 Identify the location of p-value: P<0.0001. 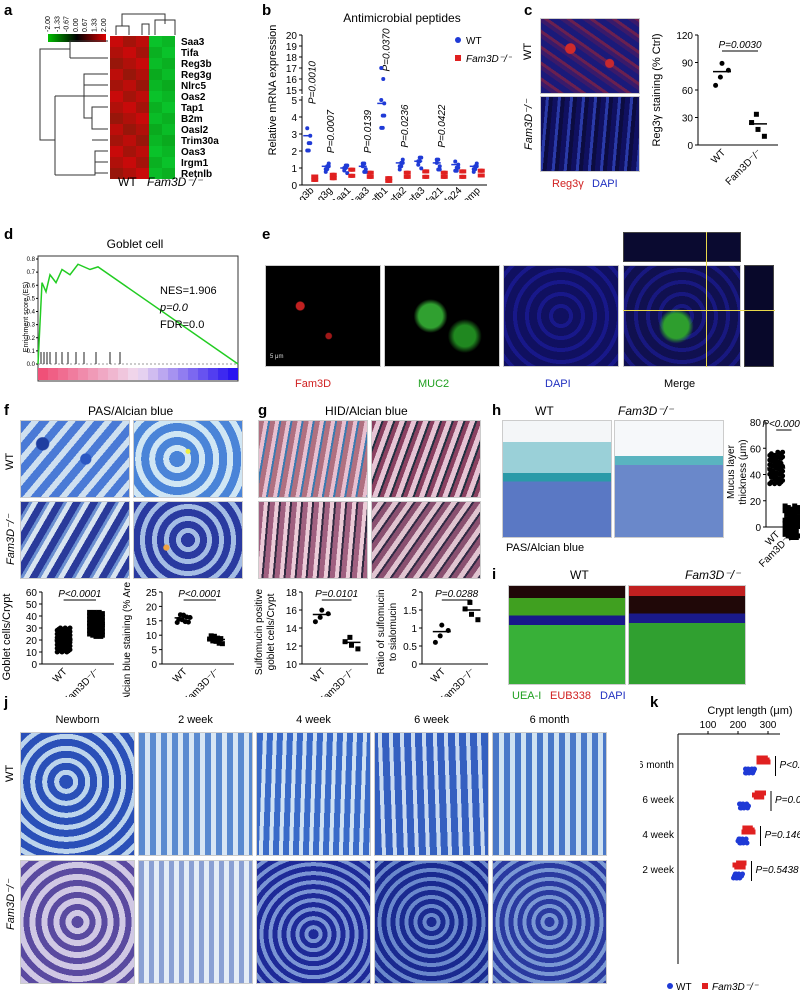
(781, 424).